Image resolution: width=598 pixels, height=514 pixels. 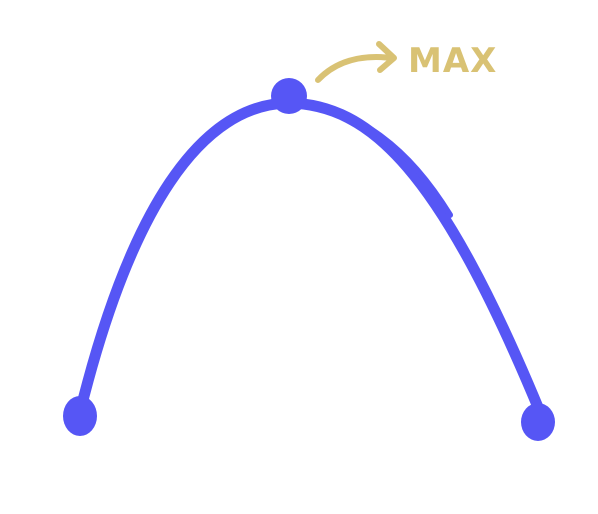 I want to click on right-endpoint-dot, so click(x=538, y=422).